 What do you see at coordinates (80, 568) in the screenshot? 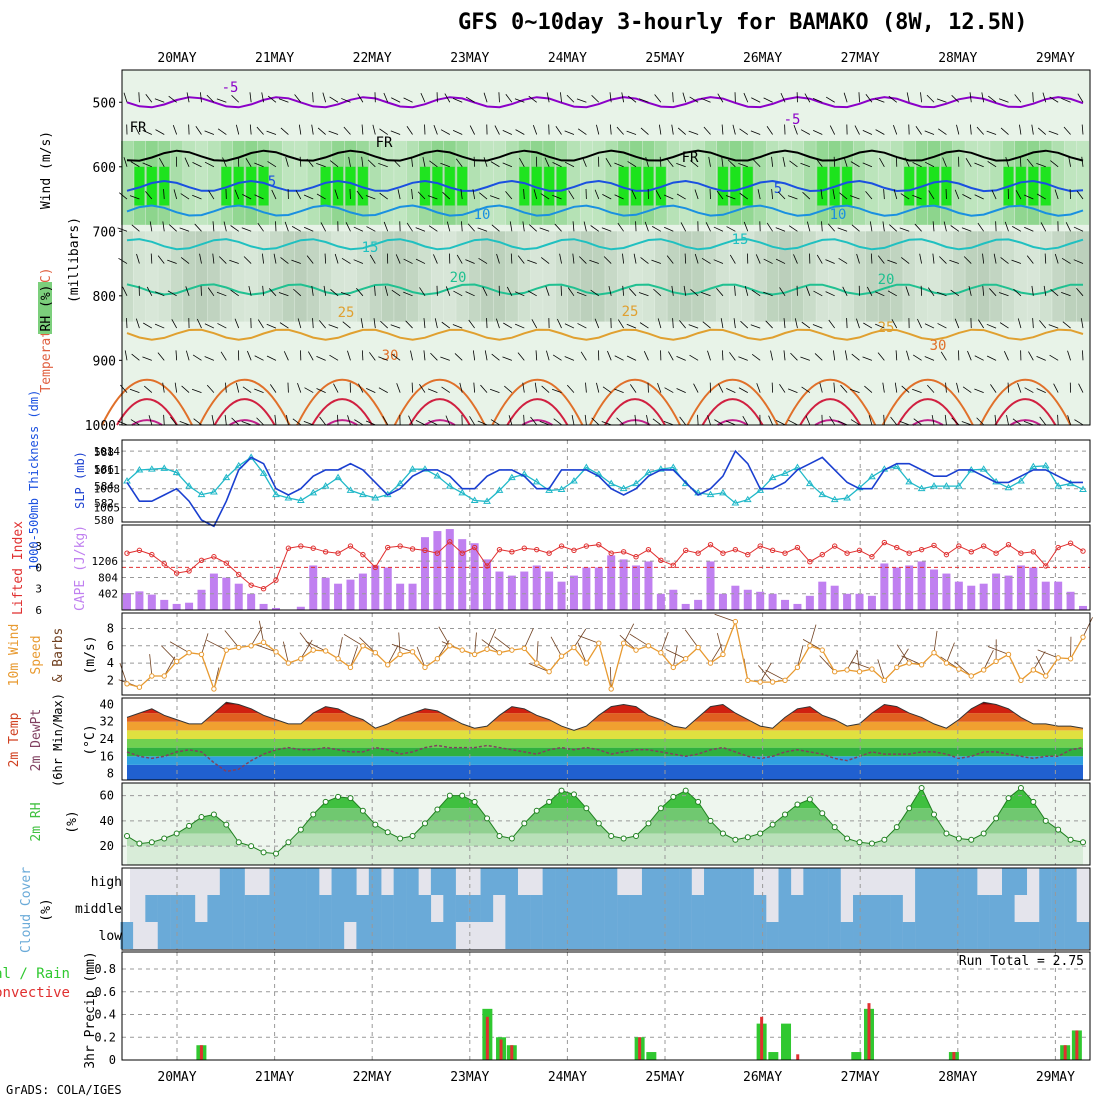
I see `cape-axis-label: CAPE (J/kg)` at bounding box center [80, 568].